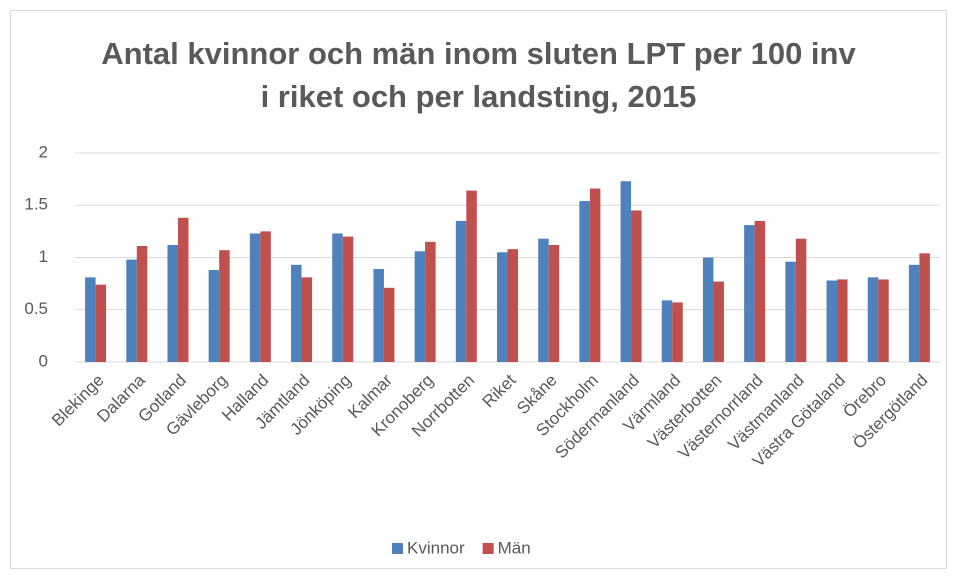  Describe the element at coordinates (436, 547) in the screenshot. I see `legend-label: Kvinnor` at that location.